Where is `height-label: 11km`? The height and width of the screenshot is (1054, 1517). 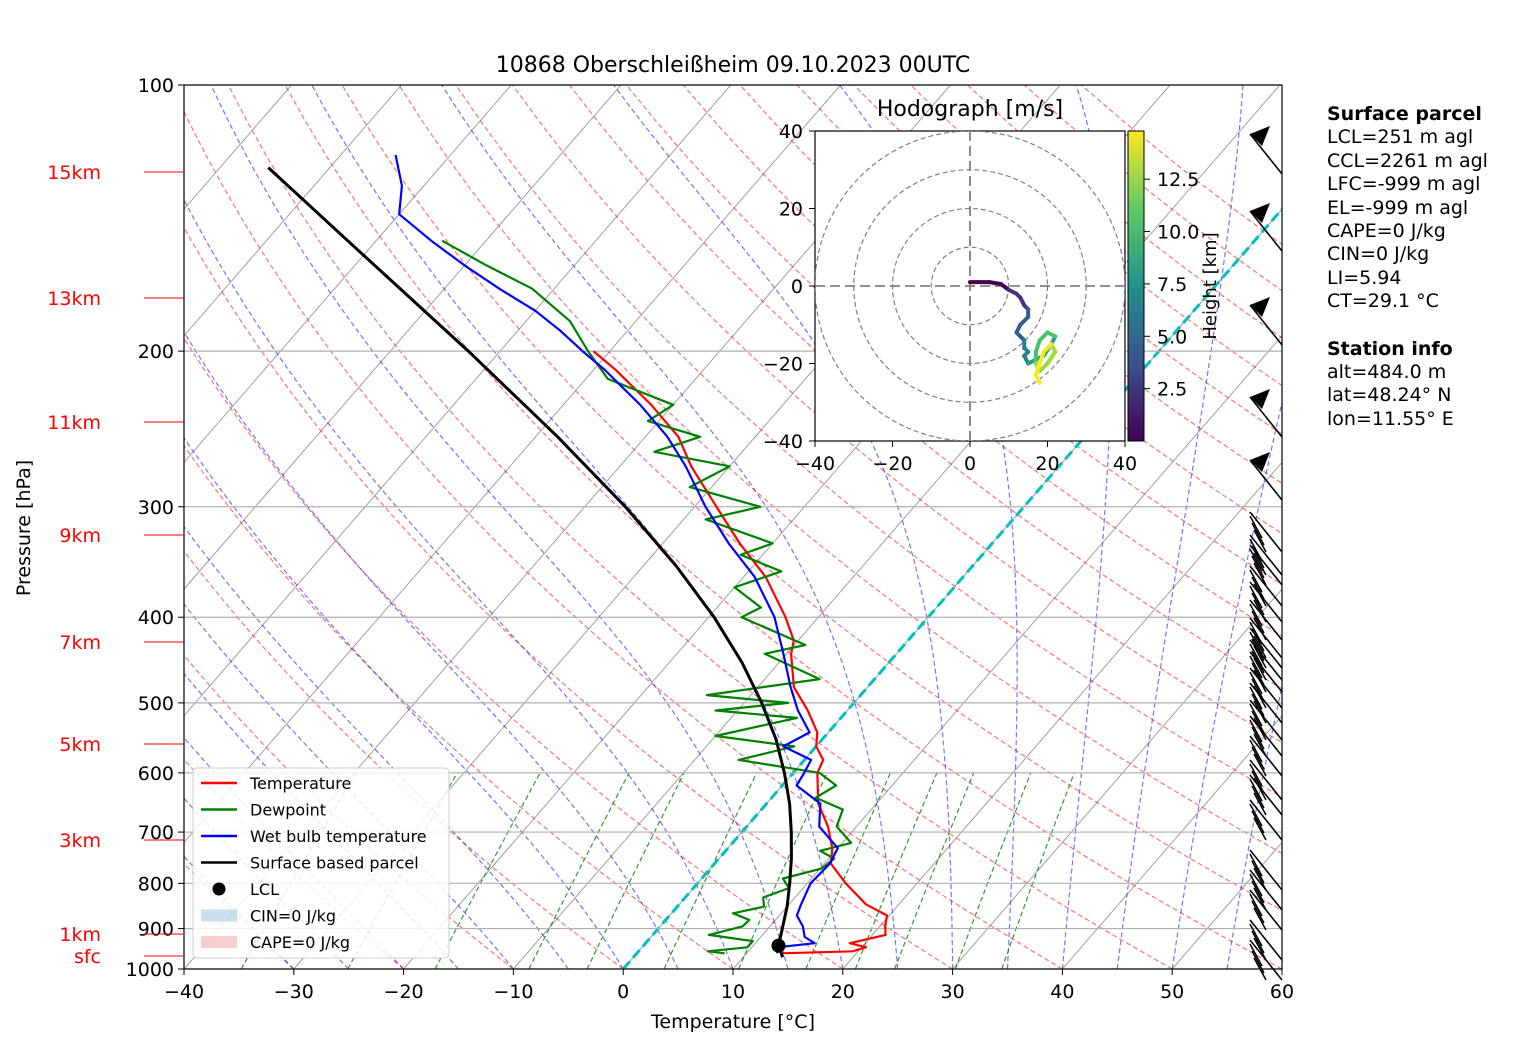 height-label: 11km is located at coordinates (74, 423).